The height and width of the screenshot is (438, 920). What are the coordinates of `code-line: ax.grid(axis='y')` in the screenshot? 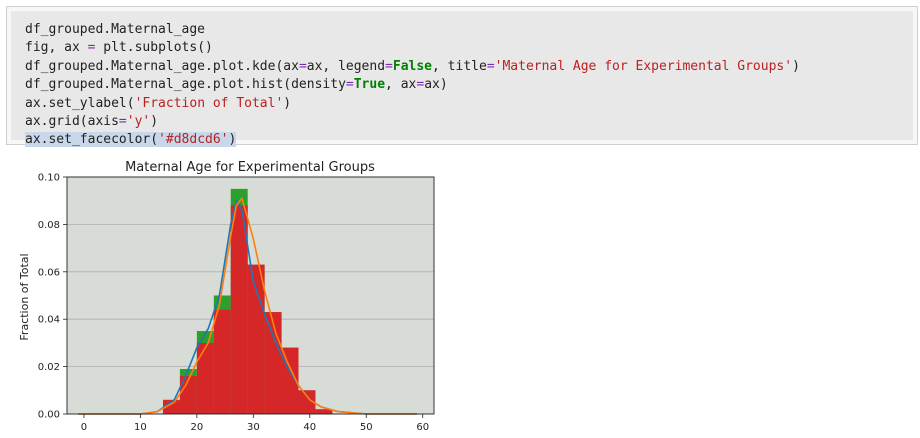 It's located at (412, 122).